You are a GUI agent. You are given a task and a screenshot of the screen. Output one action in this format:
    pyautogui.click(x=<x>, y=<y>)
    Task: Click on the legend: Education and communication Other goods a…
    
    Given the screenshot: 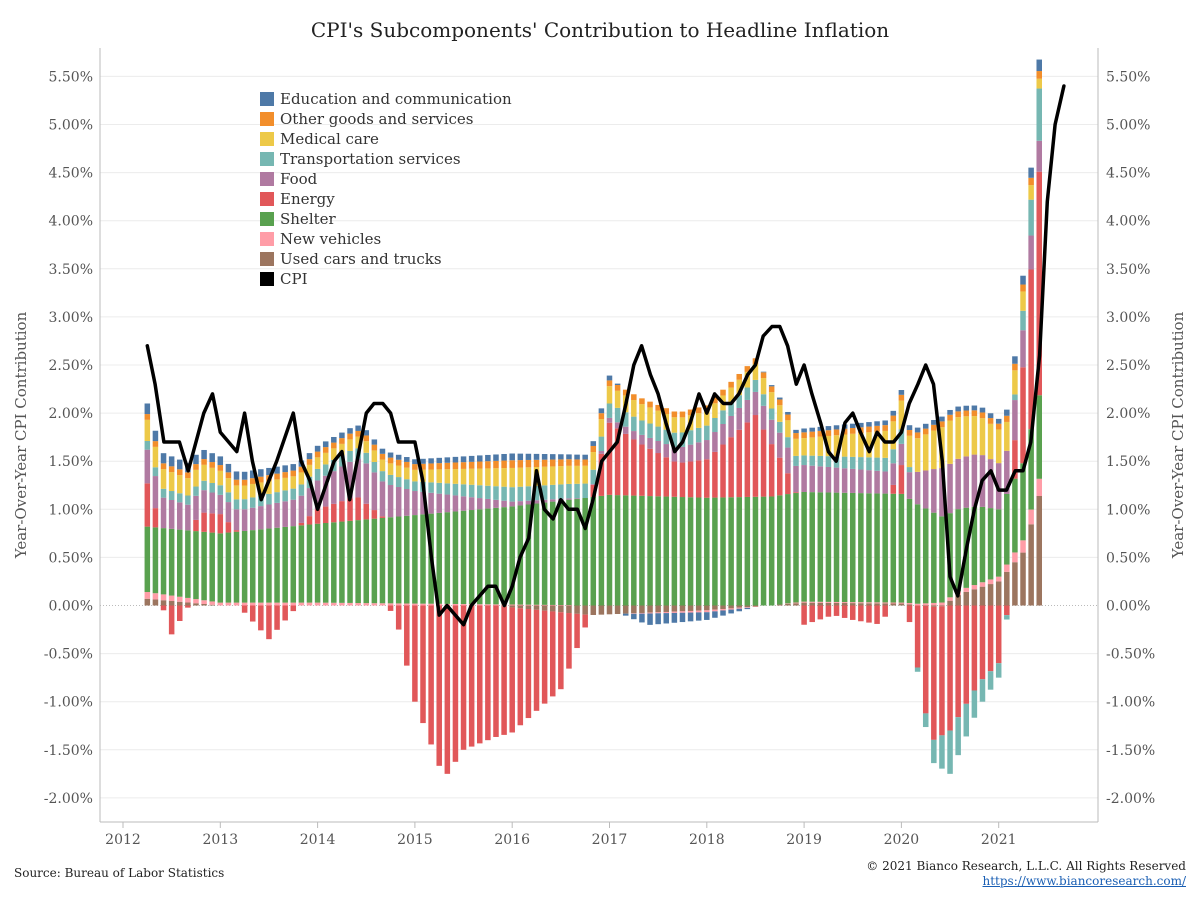 What is the action you would take?
    pyautogui.click(x=386, y=189)
    